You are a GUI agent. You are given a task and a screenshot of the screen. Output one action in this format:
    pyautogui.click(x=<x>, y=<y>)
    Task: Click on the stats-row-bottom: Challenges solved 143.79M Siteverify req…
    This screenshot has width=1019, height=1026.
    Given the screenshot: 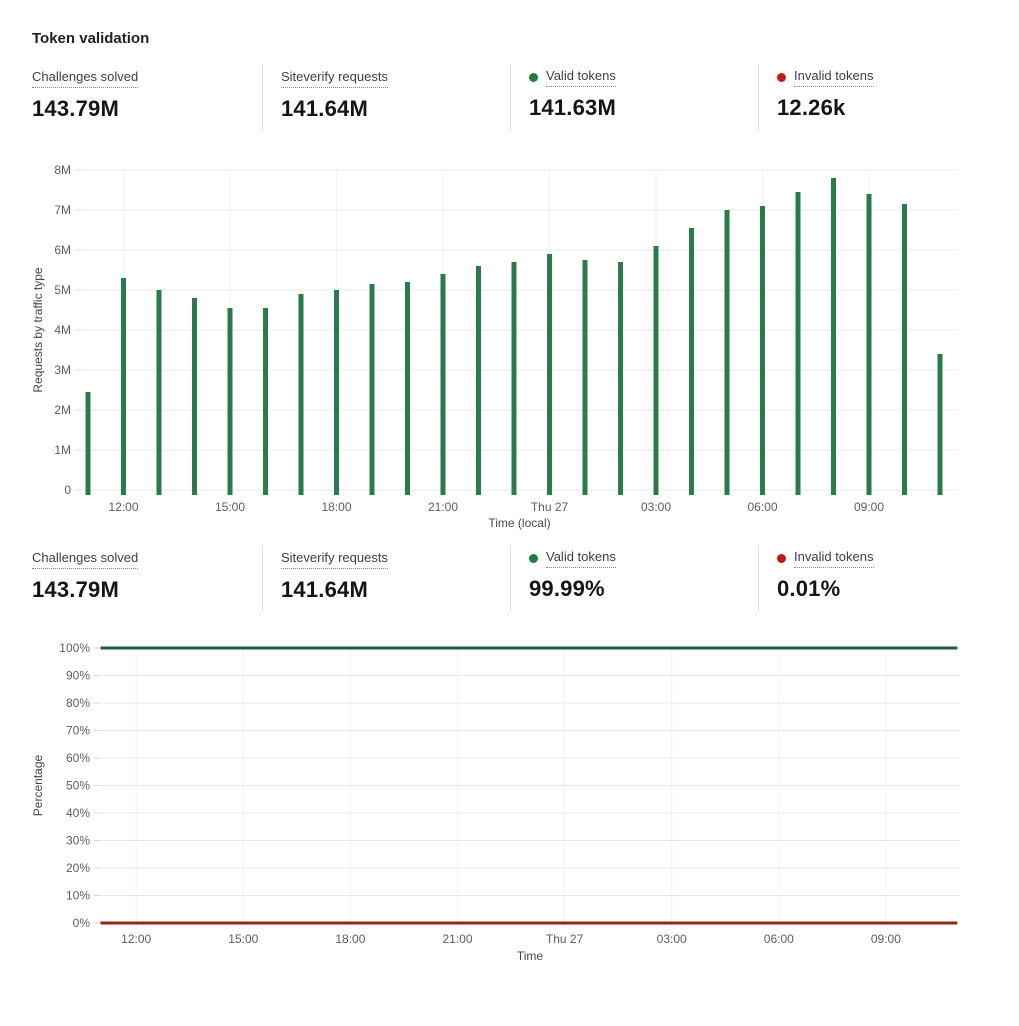 What is the action you would take?
    pyautogui.click(x=510, y=579)
    